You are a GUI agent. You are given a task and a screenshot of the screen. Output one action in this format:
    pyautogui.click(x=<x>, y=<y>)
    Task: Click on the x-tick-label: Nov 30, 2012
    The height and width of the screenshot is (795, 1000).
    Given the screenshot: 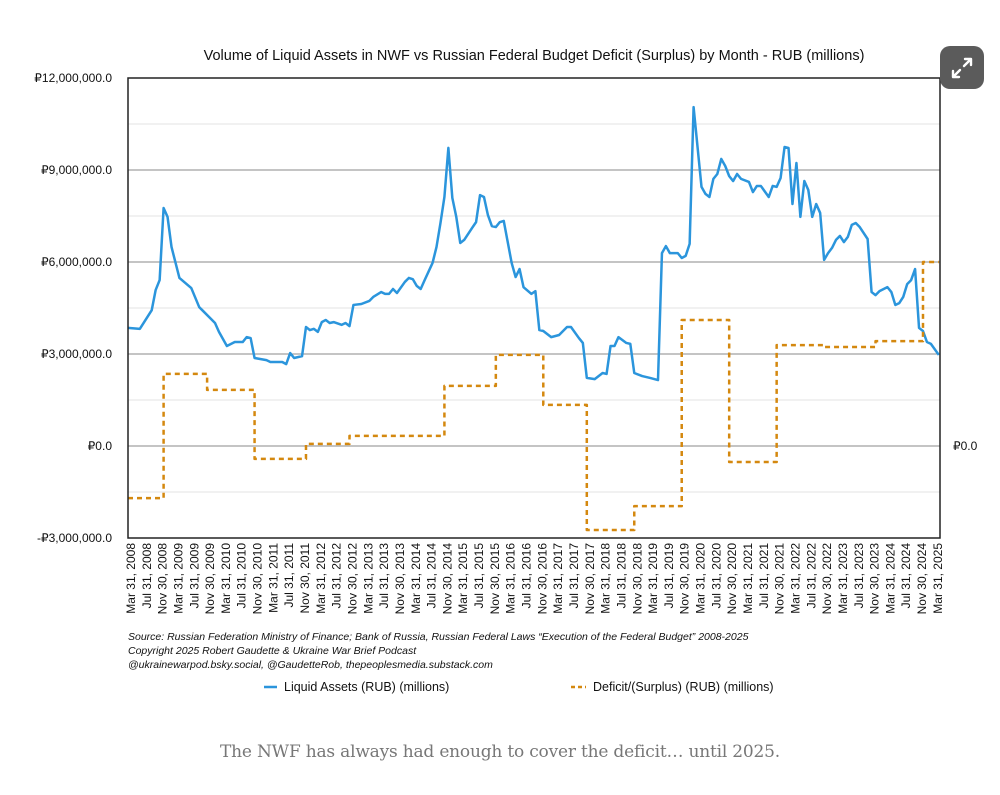 What is the action you would take?
    pyautogui.click(x=352, y=579)
    